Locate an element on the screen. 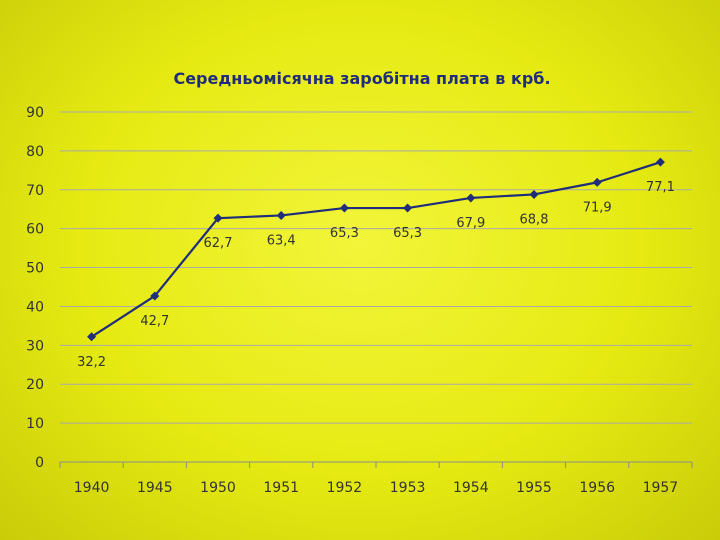  data-label: 62,7 is located at coordinates (218, 243).